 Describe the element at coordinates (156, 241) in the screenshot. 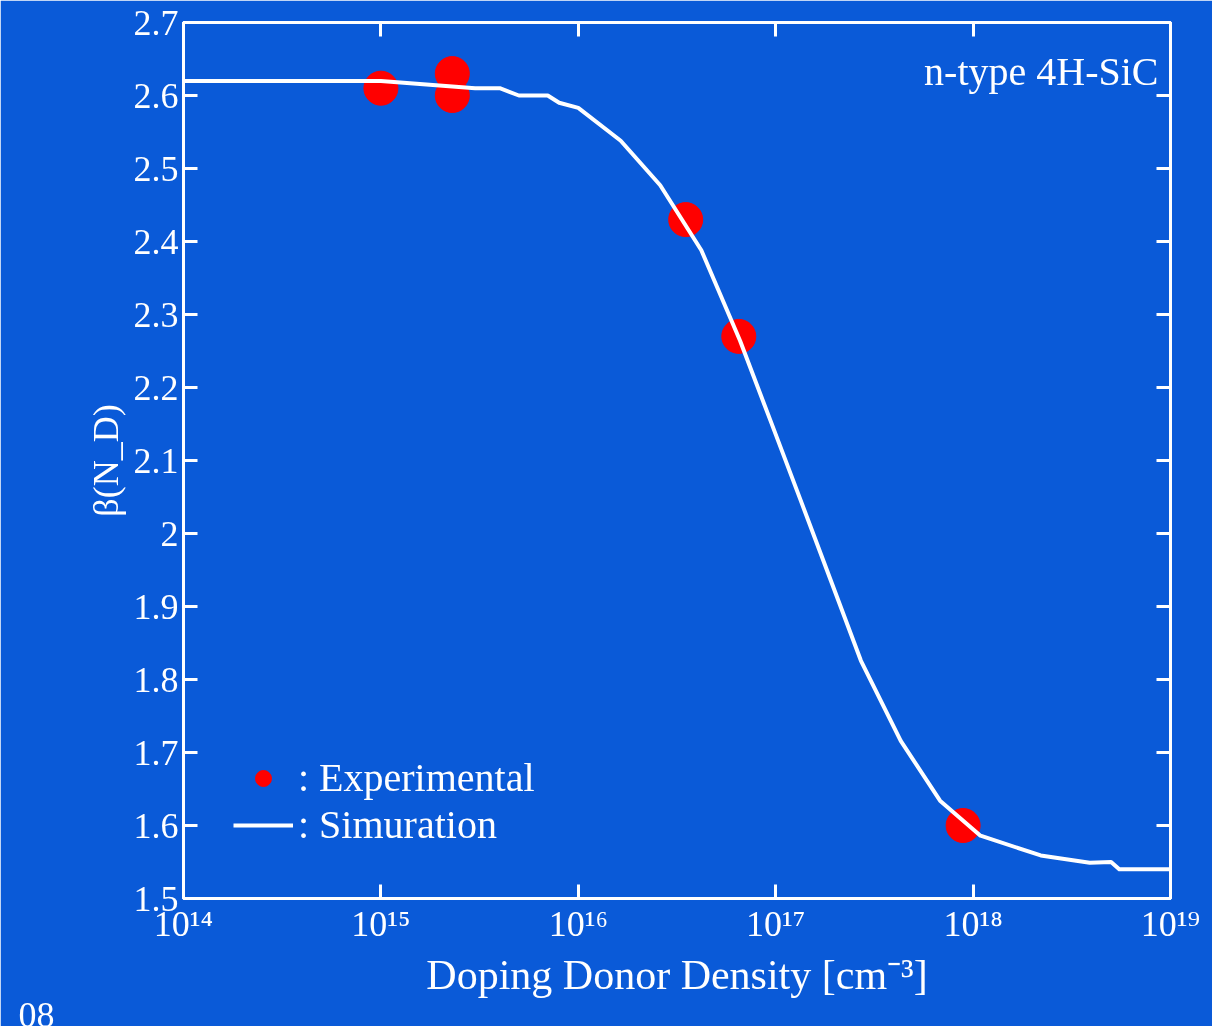

I see `y-tick-label: 2.4` at that location.